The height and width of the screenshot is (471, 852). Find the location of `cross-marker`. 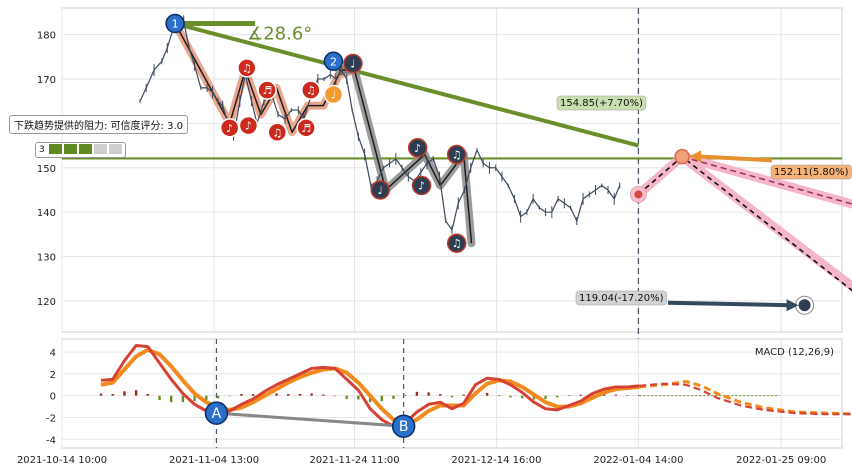

cross-marker is located at coordinates (403, 426).